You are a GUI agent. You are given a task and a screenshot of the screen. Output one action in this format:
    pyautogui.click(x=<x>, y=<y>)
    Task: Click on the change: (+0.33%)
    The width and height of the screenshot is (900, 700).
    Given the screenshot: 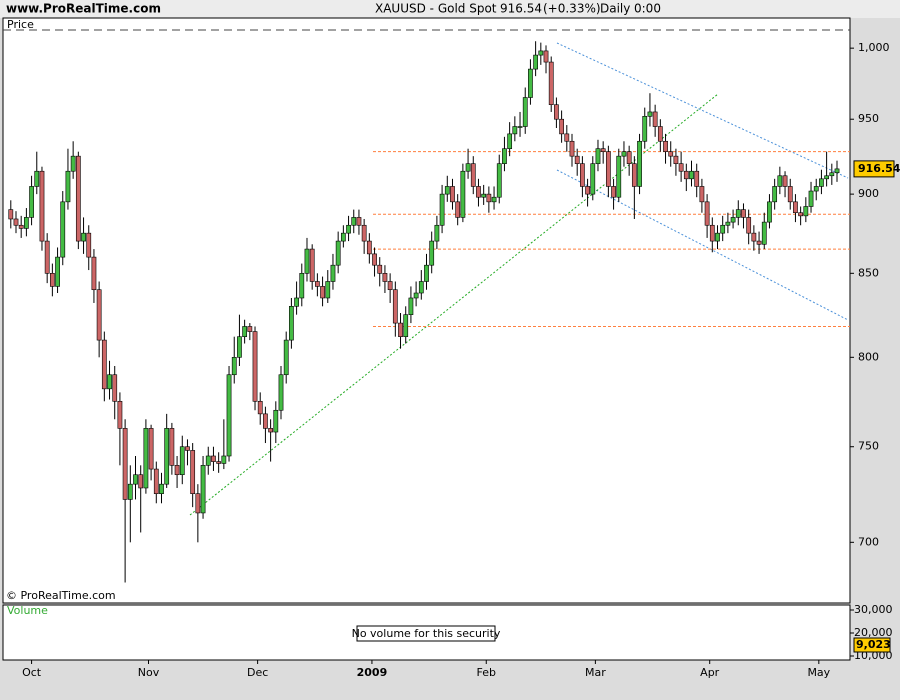 What is the action you would take?
    pyautogui.click(x=572, y=9)
    